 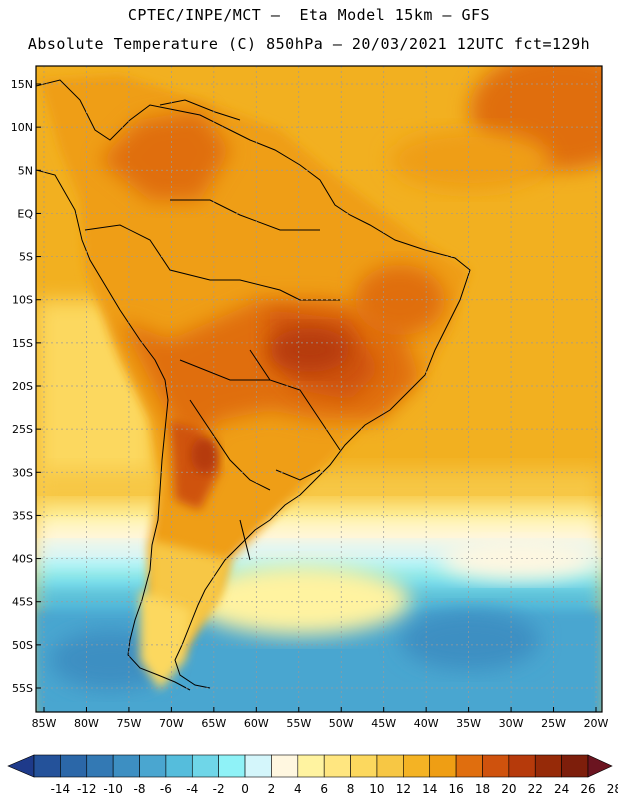 I want to click on longitude-label: 55W, so click(x=298, y=723).